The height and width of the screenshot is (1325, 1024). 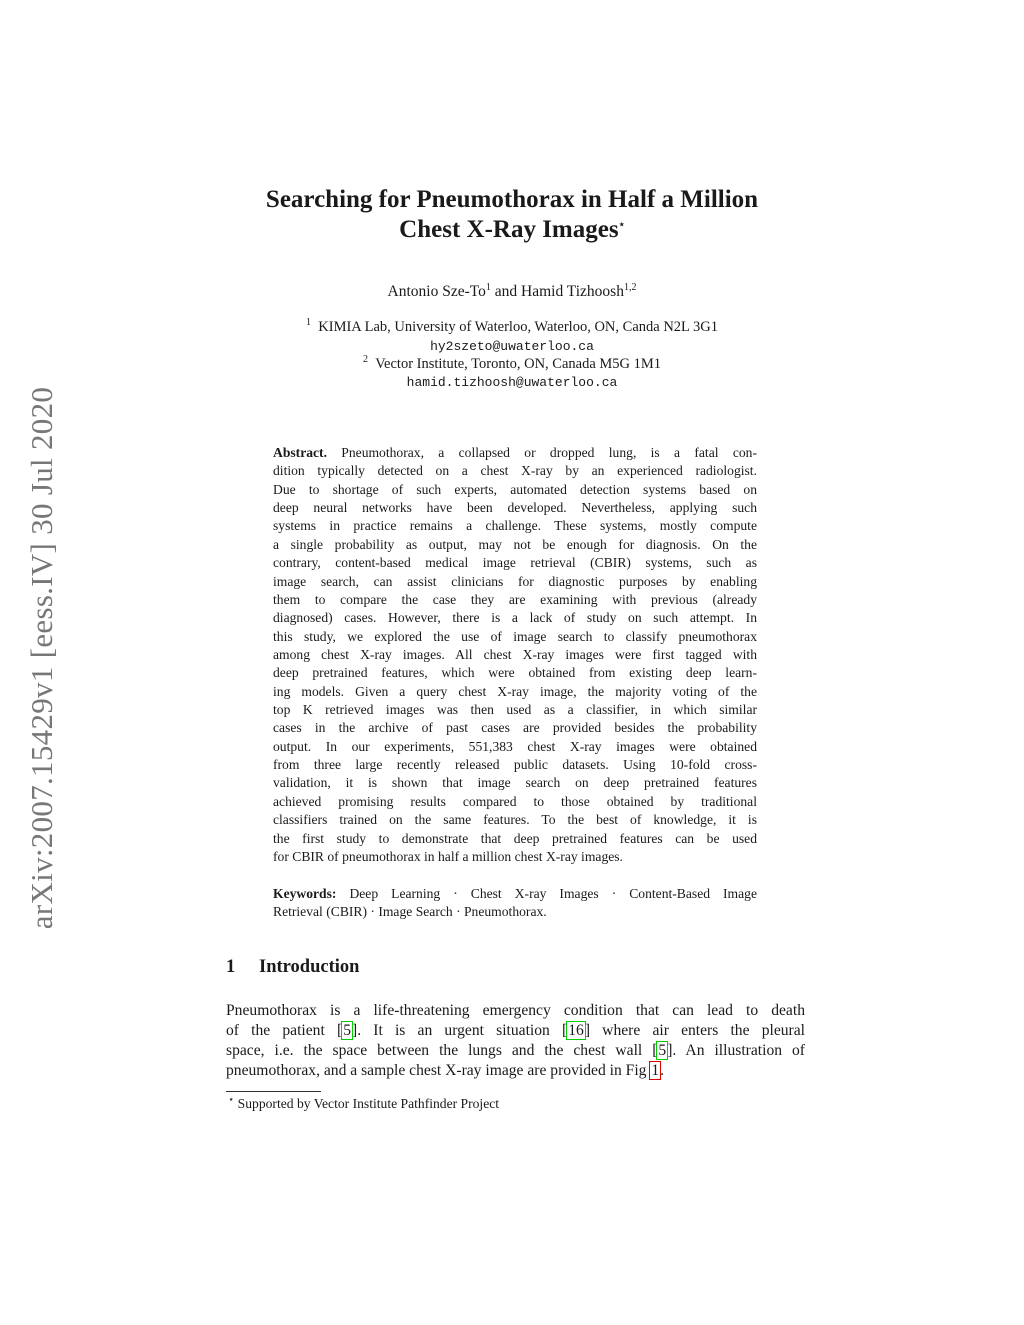 I want to click on author-conj: and, so click(x=506, y=291).